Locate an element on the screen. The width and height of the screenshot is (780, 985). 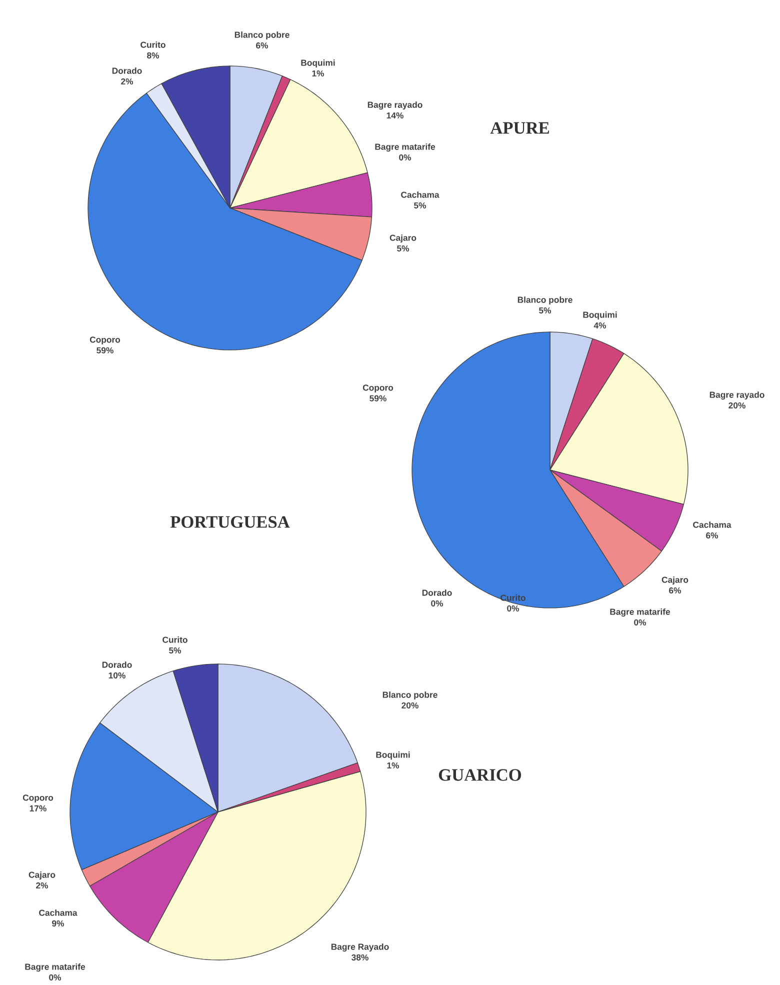
category-label: Curito is located at coordinates (513, 597).